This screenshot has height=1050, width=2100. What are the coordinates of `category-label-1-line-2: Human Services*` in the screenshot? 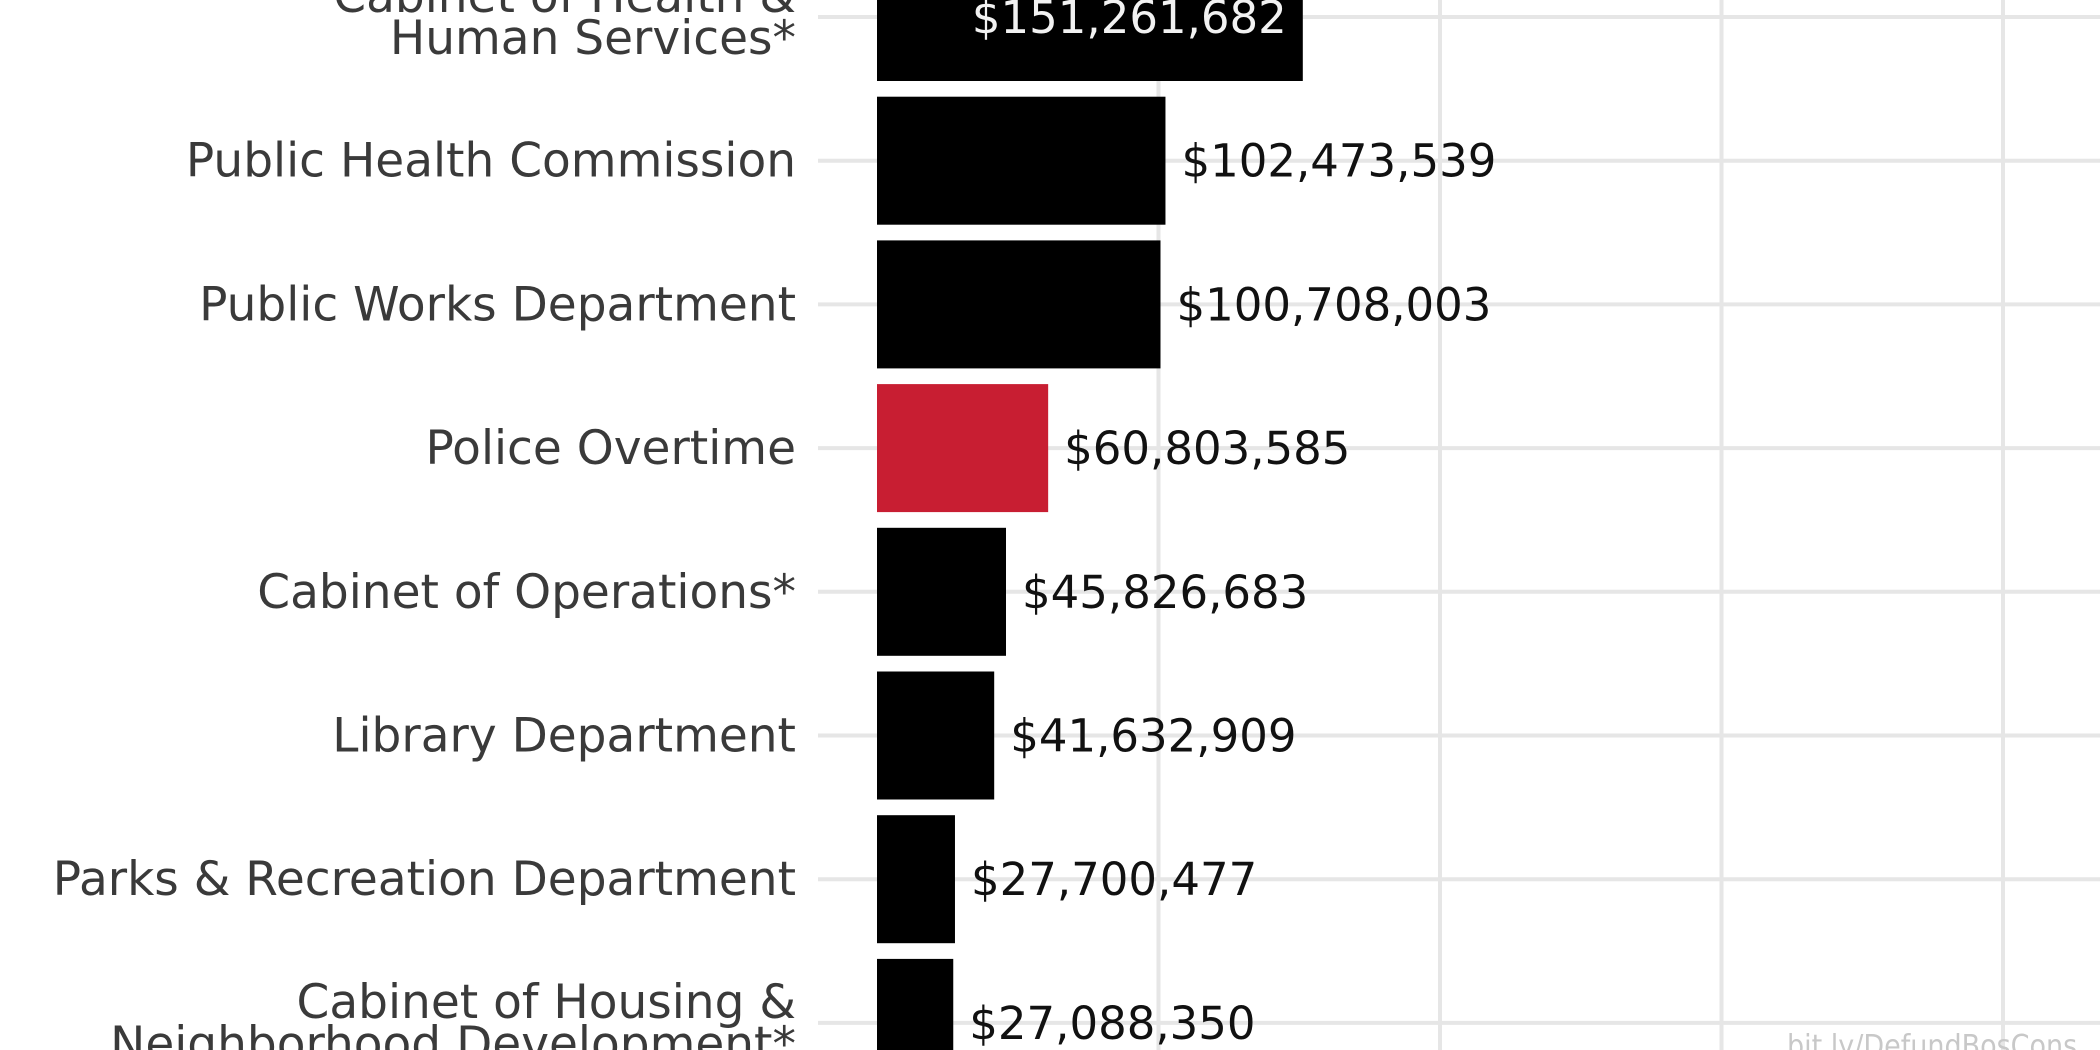 It's located at (593, 38).